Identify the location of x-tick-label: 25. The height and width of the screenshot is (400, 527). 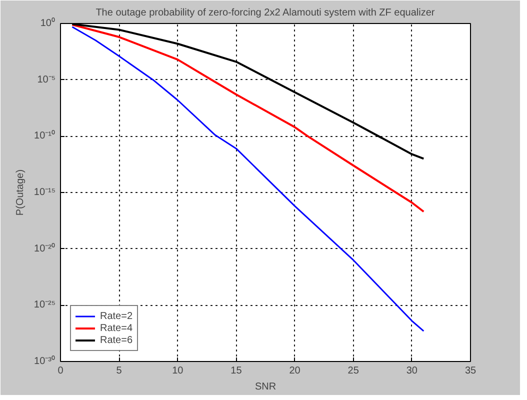
(354, 371).